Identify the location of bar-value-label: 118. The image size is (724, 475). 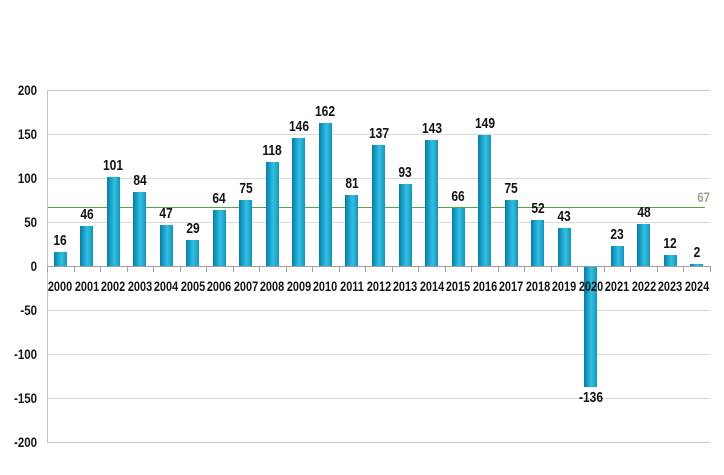
(272, 151).